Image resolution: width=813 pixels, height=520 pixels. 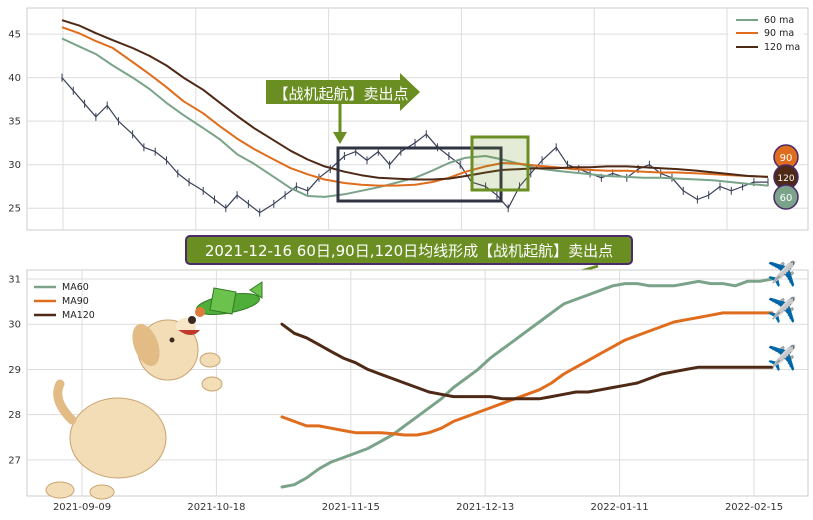 I want to click on top-y-axis-ticks: 25 30 35 40 45, so click(x=14, y=122).